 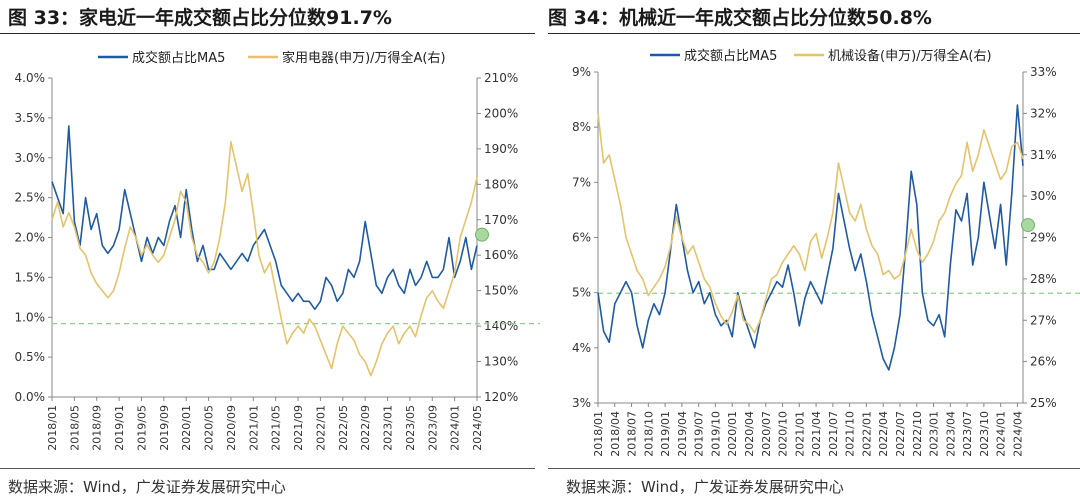 I want to click on x-tick-label: 2024/04, so click(x=1017, y=434).